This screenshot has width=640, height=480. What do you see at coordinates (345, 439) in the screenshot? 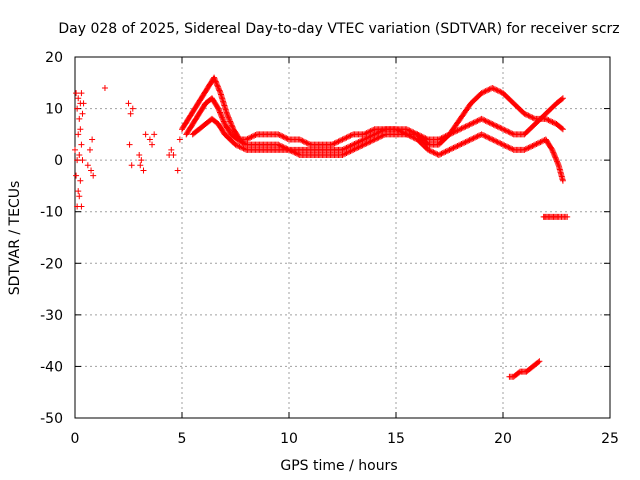
I see `x-tick-labels: 0 5 10 15 20 25` at bounding box center [345, 439].